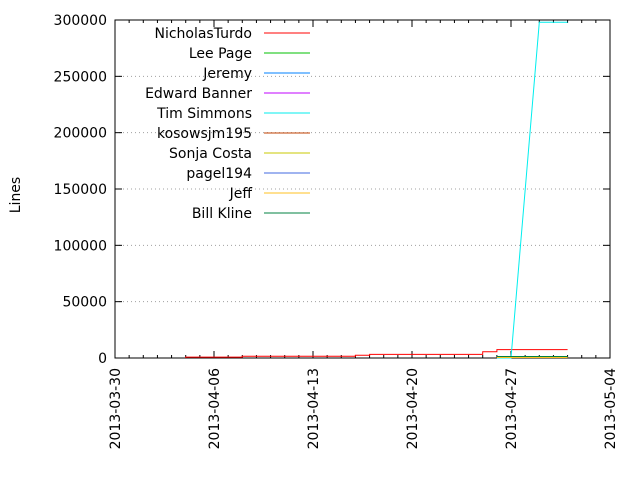  What do you see at coordinates (611, 408) in the screenshot?
I see `x-tick-label: 2013-05-04` at bounding box center [611, 408].